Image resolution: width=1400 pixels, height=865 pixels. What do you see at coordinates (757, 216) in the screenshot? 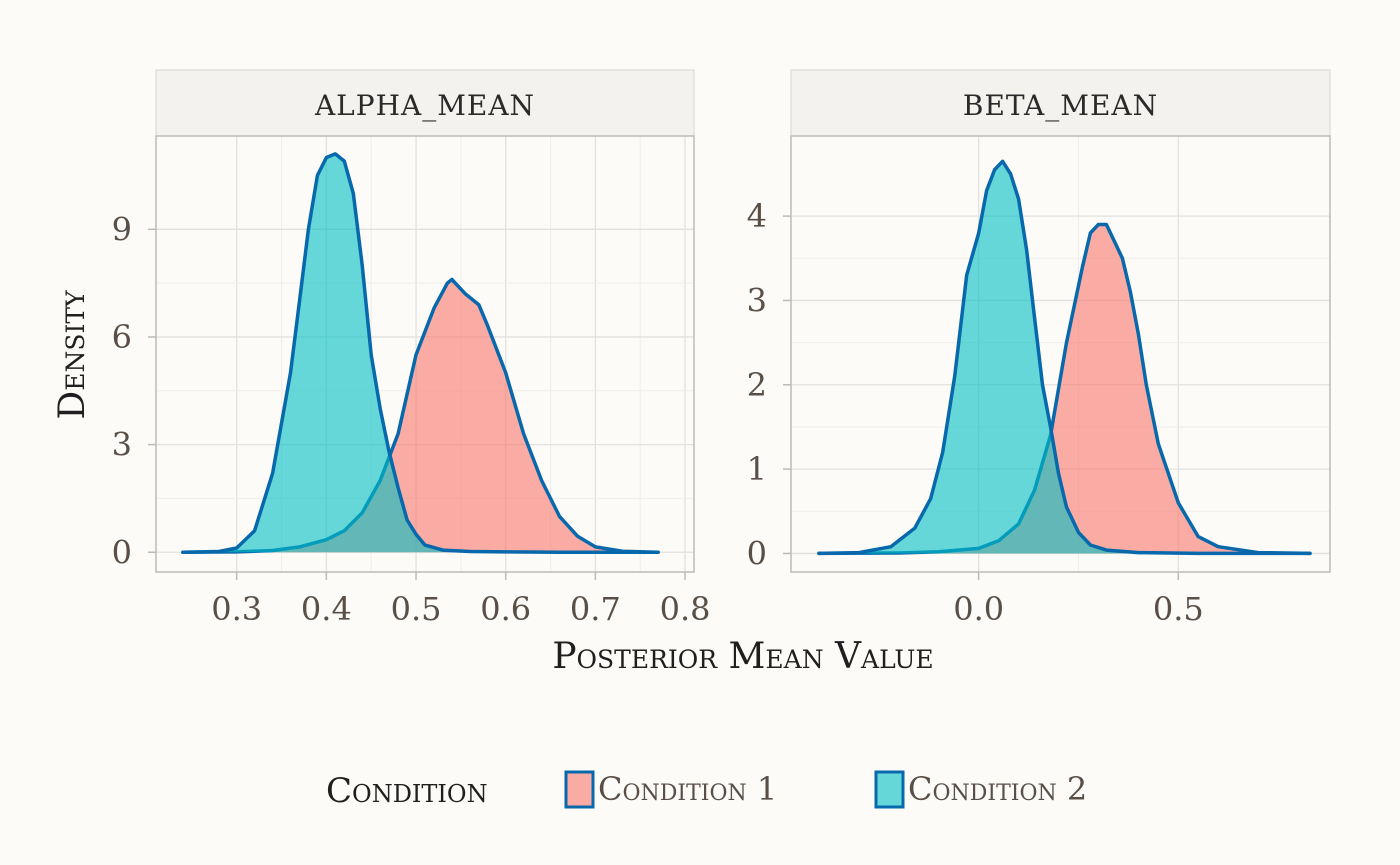
I see `y-tick-label: 4` at bounding box center [757, 216].